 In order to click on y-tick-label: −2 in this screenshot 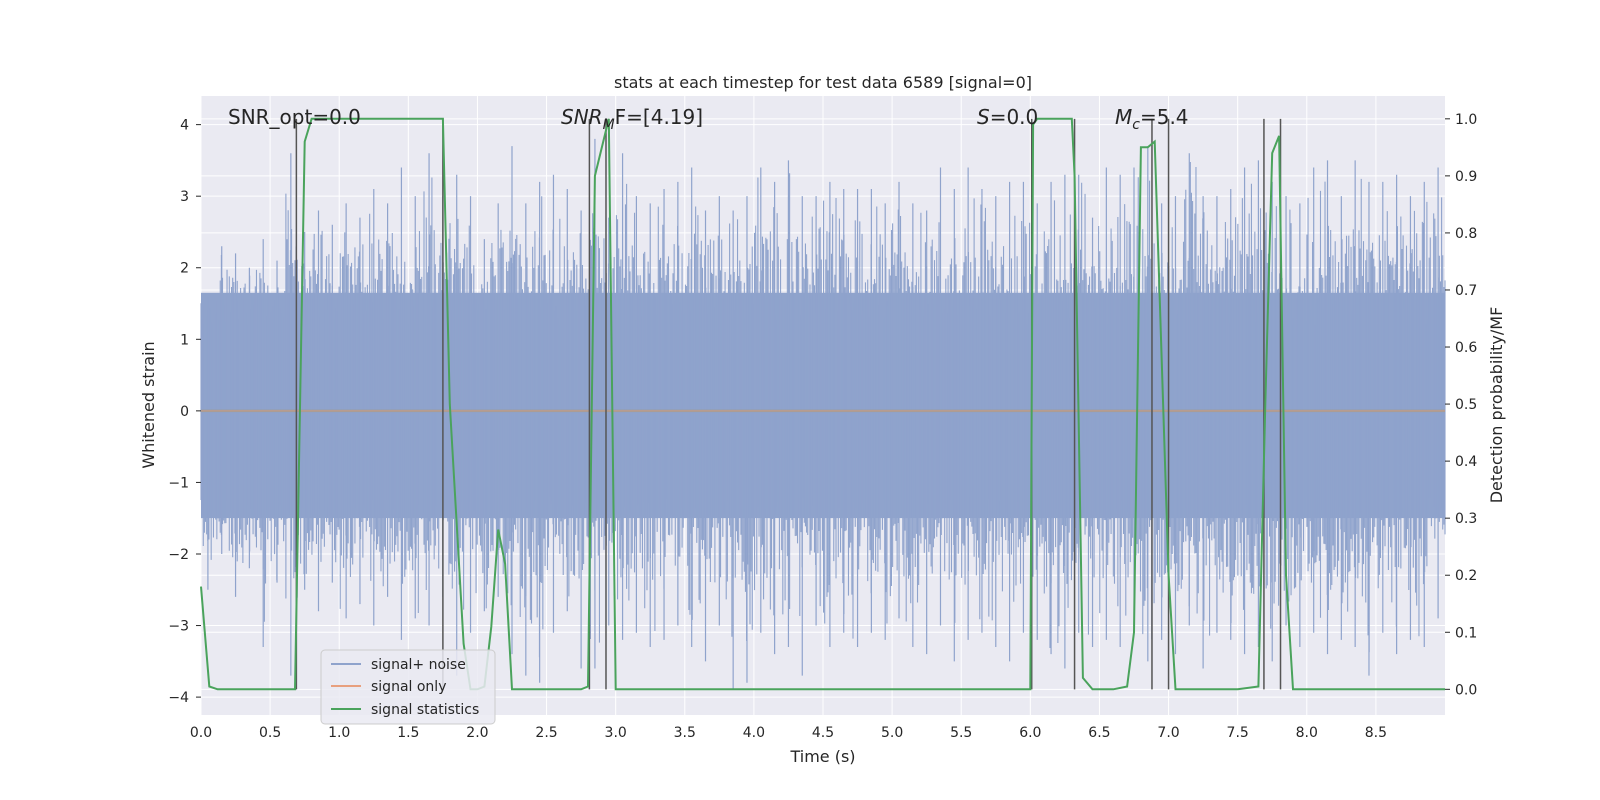, I will do `click(178, 555)`.